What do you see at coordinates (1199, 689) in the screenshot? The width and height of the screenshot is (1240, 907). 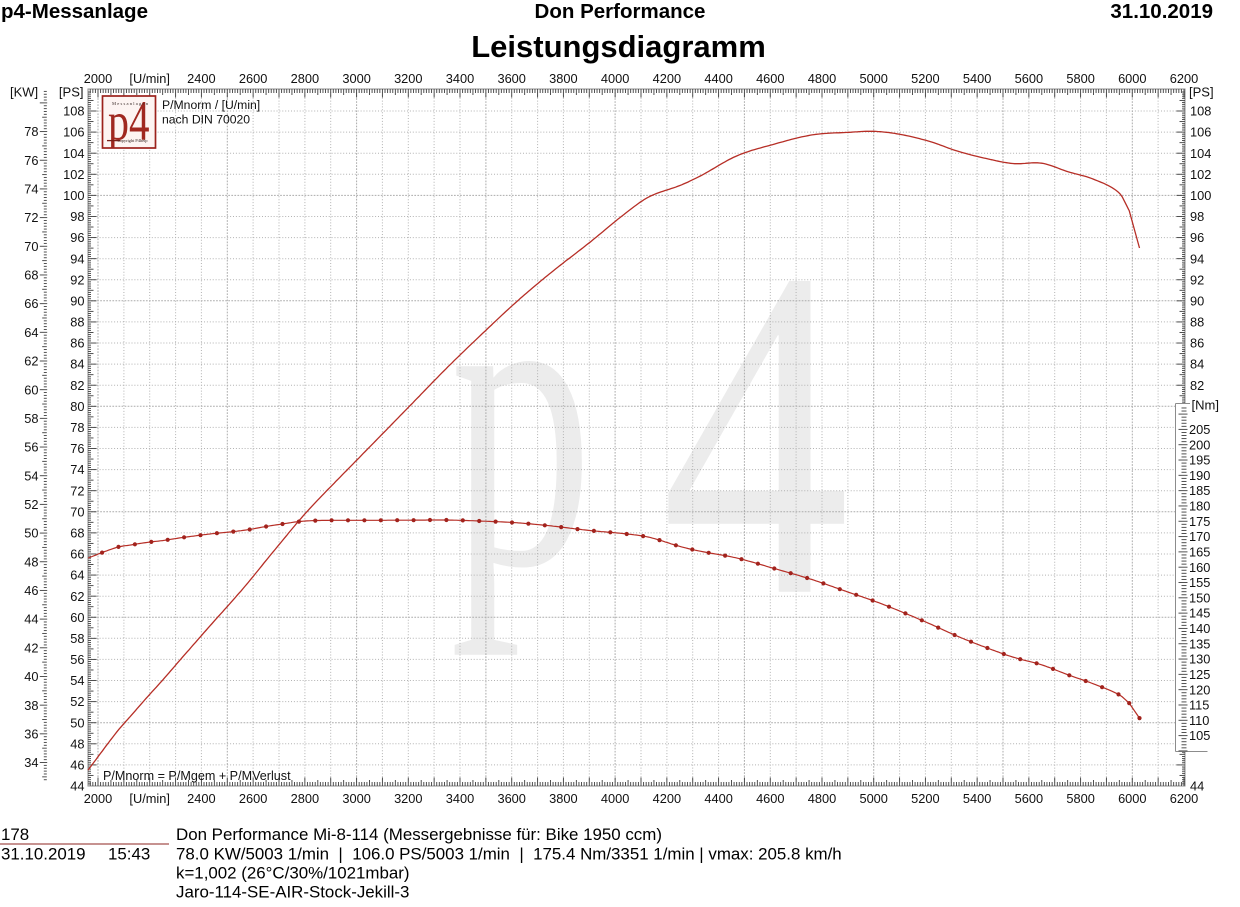 I see `svg-text: 120` at bounding box center [1199, 689].